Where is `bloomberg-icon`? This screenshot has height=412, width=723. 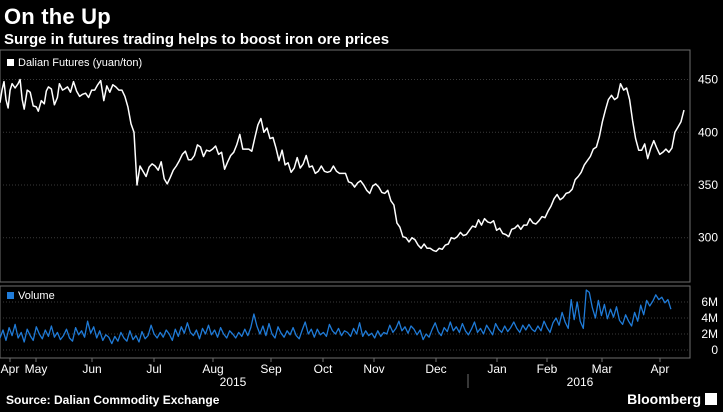 bloomberg-icon is located at coordinates (711, 399).